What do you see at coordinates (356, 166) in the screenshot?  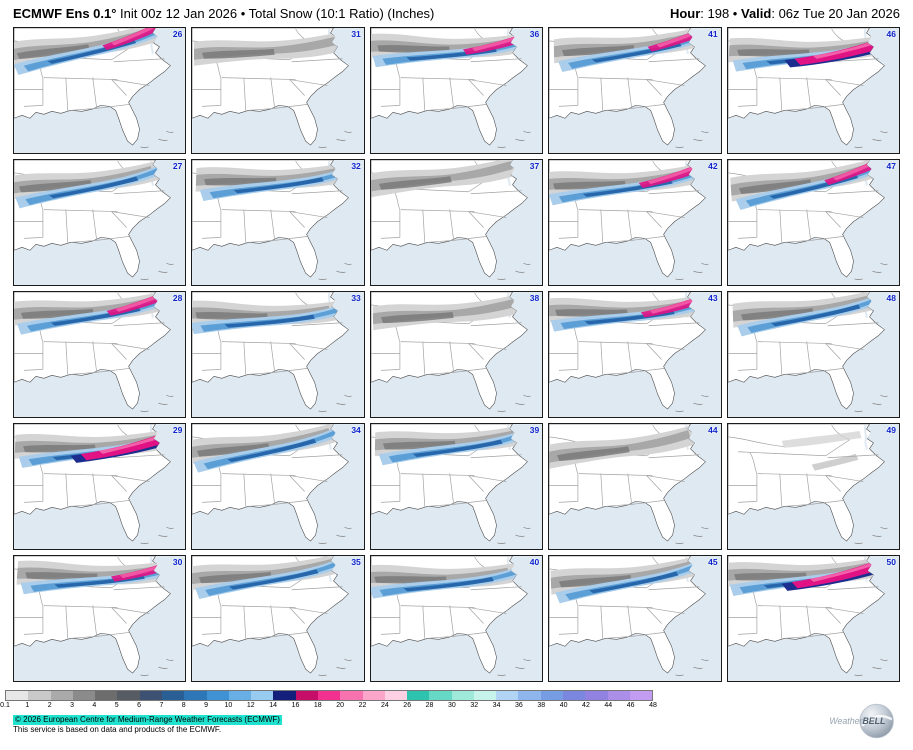 I see `member-number-label: 32` at bounding box center [356, 166].